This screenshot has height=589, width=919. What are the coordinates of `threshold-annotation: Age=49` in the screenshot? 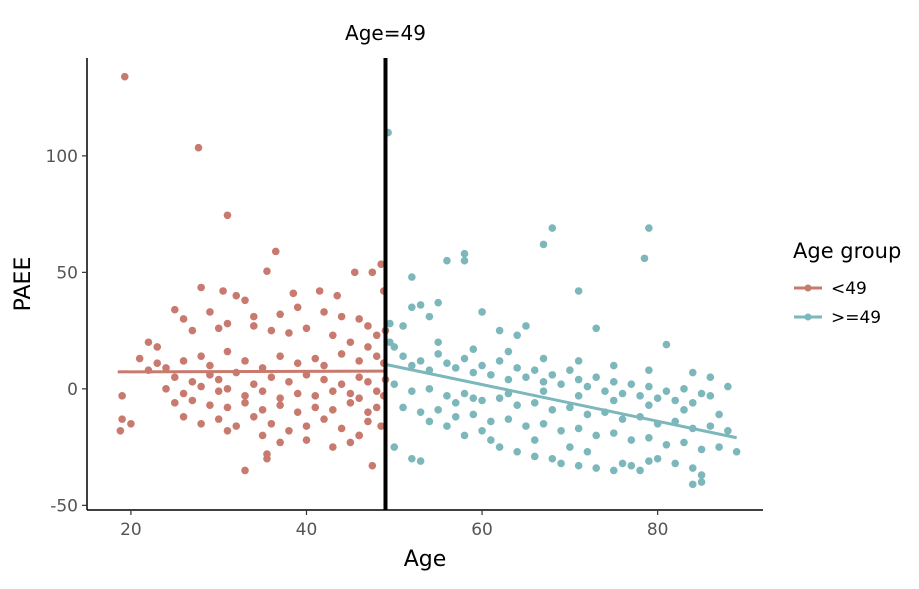 It's located at (385, 33).